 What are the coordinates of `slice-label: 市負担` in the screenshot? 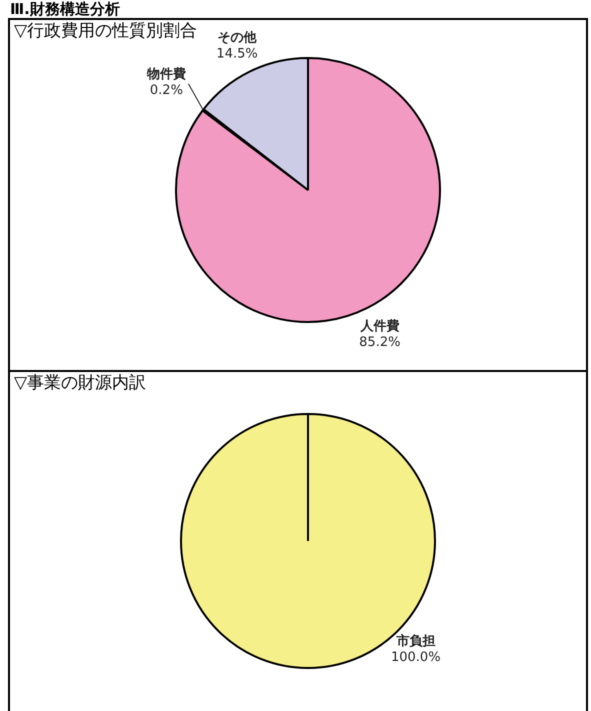 It's located at (415, 640).